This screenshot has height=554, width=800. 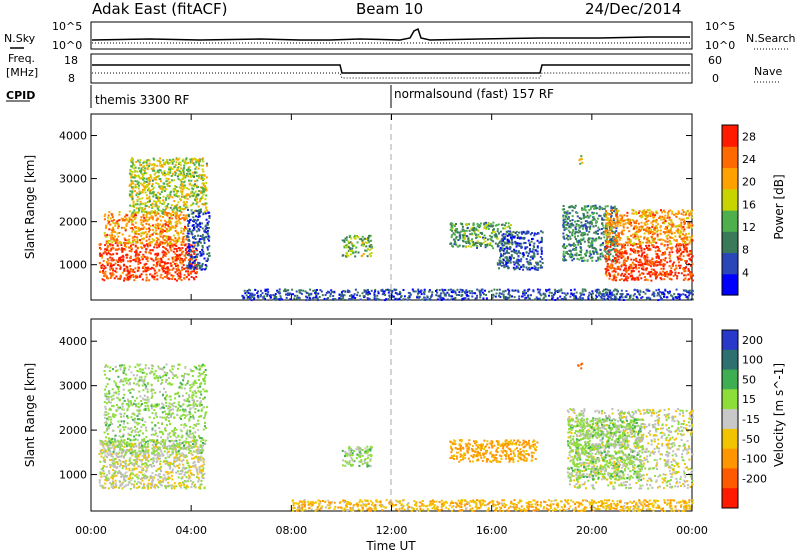 What do you see at coordinates (71, 78) in the screenshot?
I see `freq-tick-bottom-left: 8` at bounding box center [71, 78].